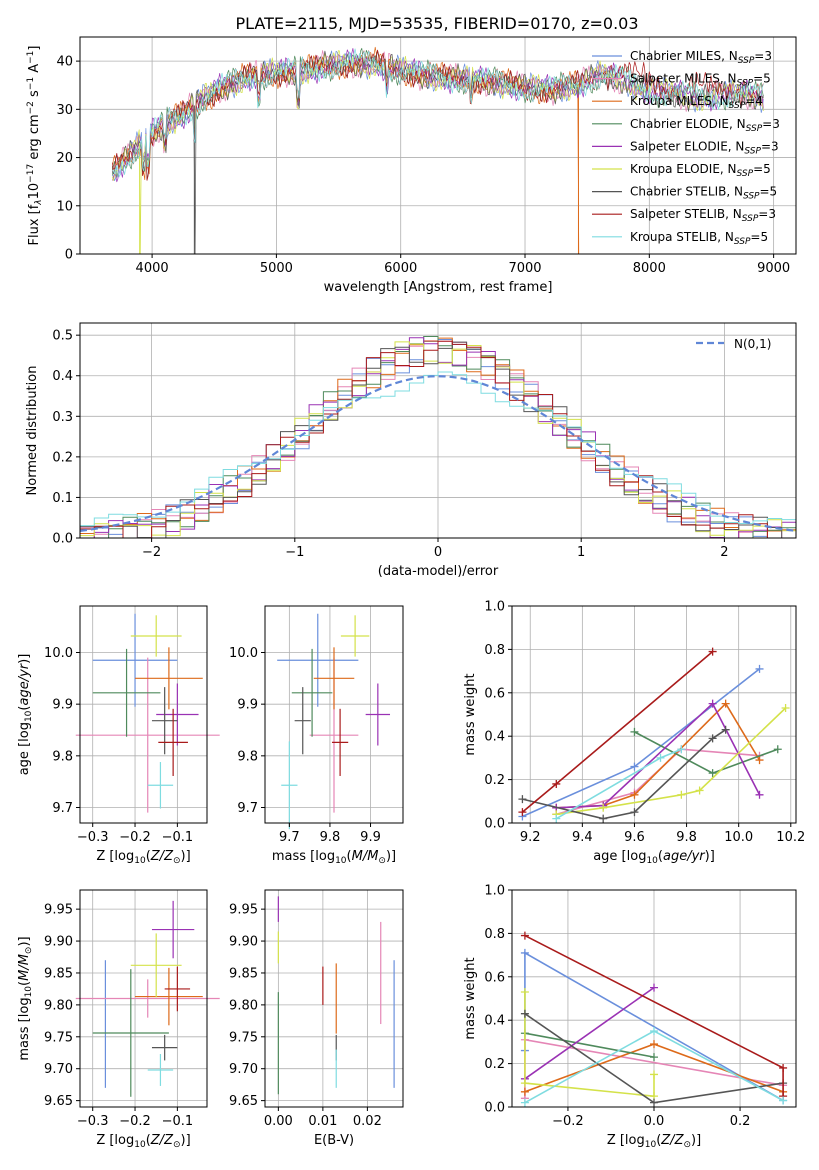 The height and width of the screenshot is (1170, 819). What do you see at coordinates (39, 202) in the screenshot?
I see `label-part: λ` at bounding box center [39, 202].